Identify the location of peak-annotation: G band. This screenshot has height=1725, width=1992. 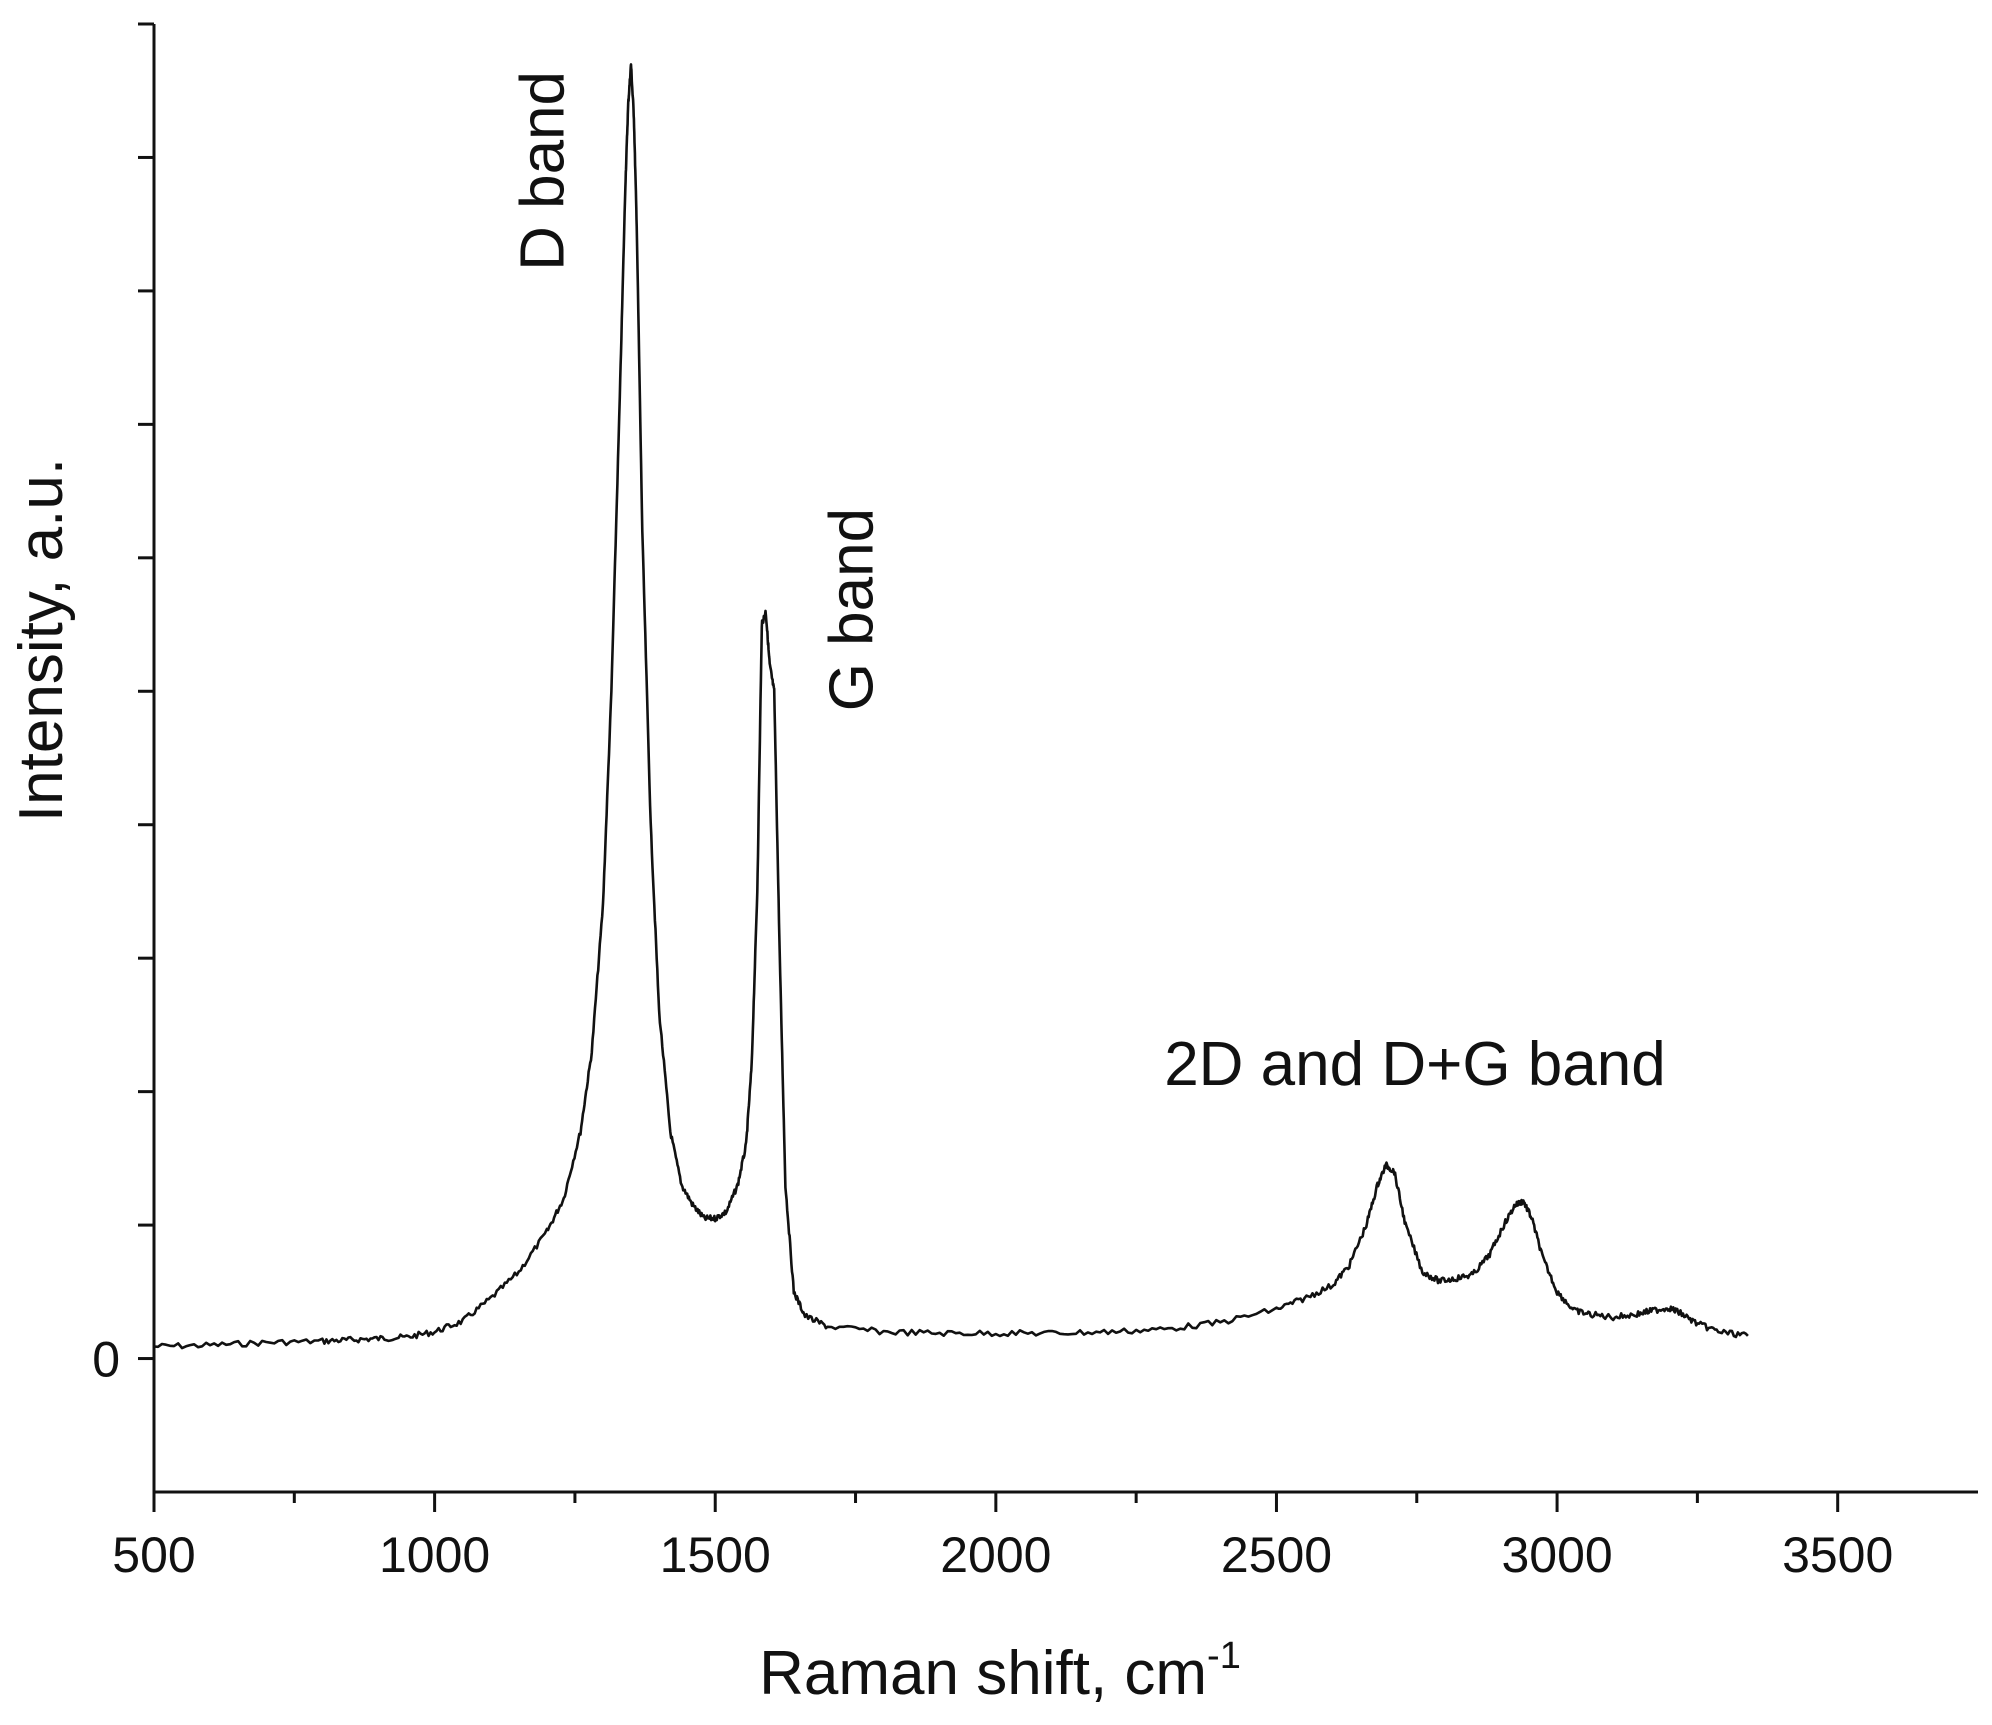
(851, 609).